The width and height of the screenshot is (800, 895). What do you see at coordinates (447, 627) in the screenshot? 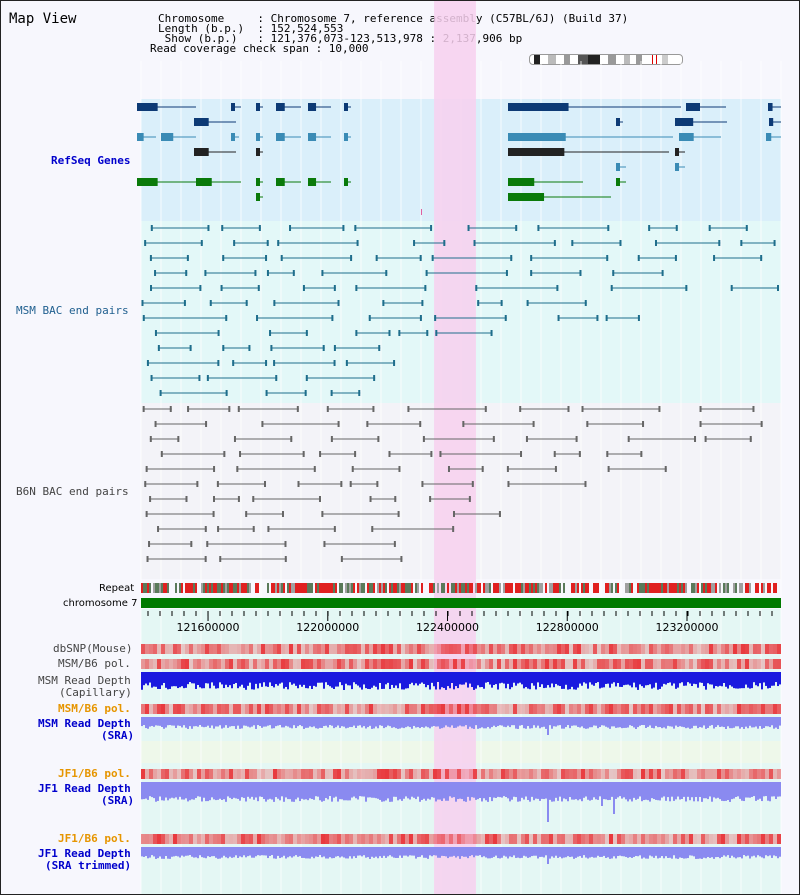
I see `axis-tick-label: 122400000` at bounding box center [447, 627].